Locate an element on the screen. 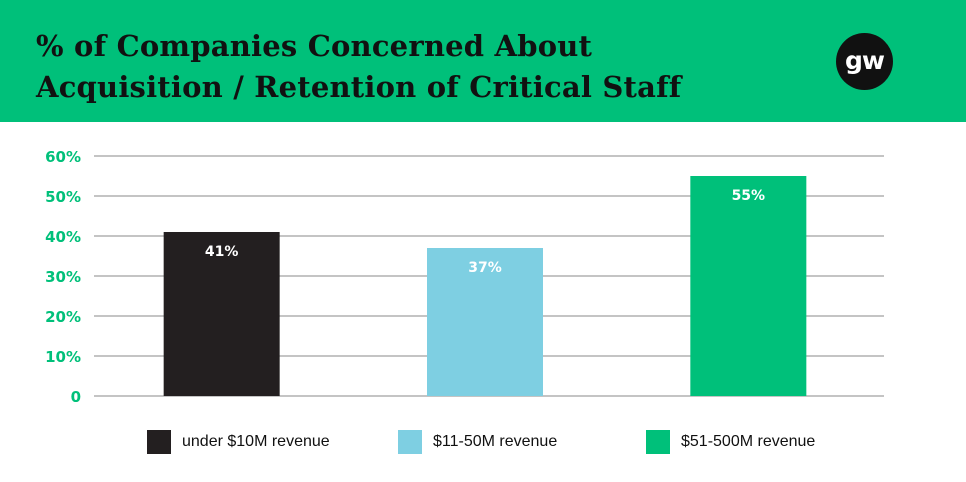 Image resolution: width=966 pixels, height=482 pixels. y-axis-ticks: 0 10% 20% 30% 40% 50% 60% is located at coordinates (63, 277).